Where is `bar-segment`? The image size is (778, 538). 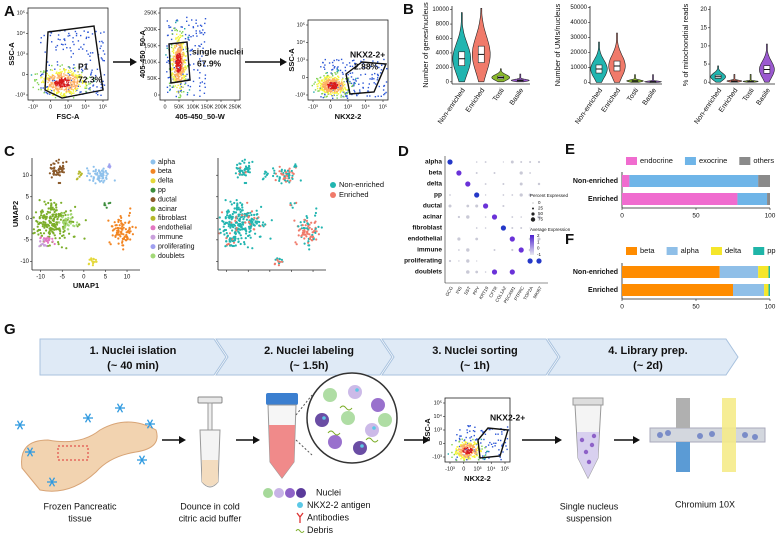 bar-segment is located at coordinates (763, 272).